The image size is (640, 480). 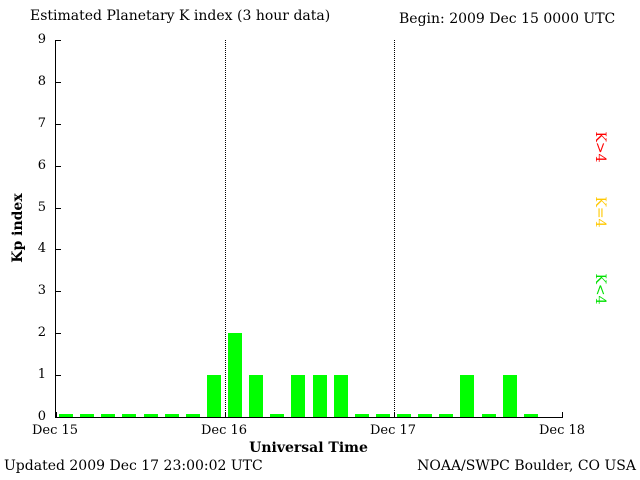 I want to click on x-tick-label: Dec 17, so click(x=393, y=430).